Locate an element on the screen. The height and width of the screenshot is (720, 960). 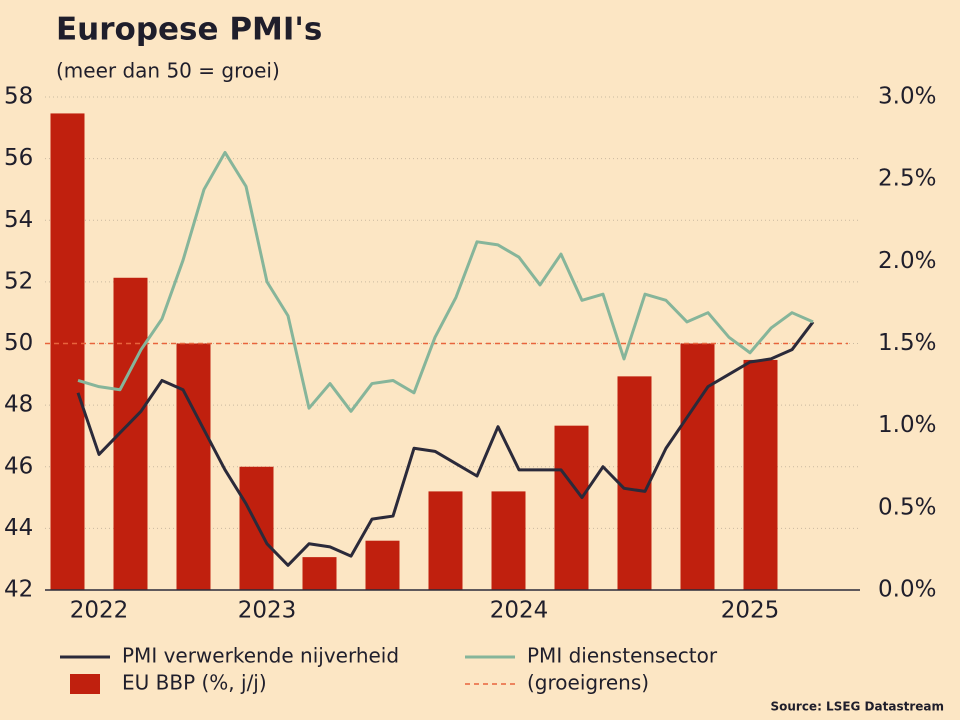
legend-label: (groeigrens) is located at coordinates (588, 683).